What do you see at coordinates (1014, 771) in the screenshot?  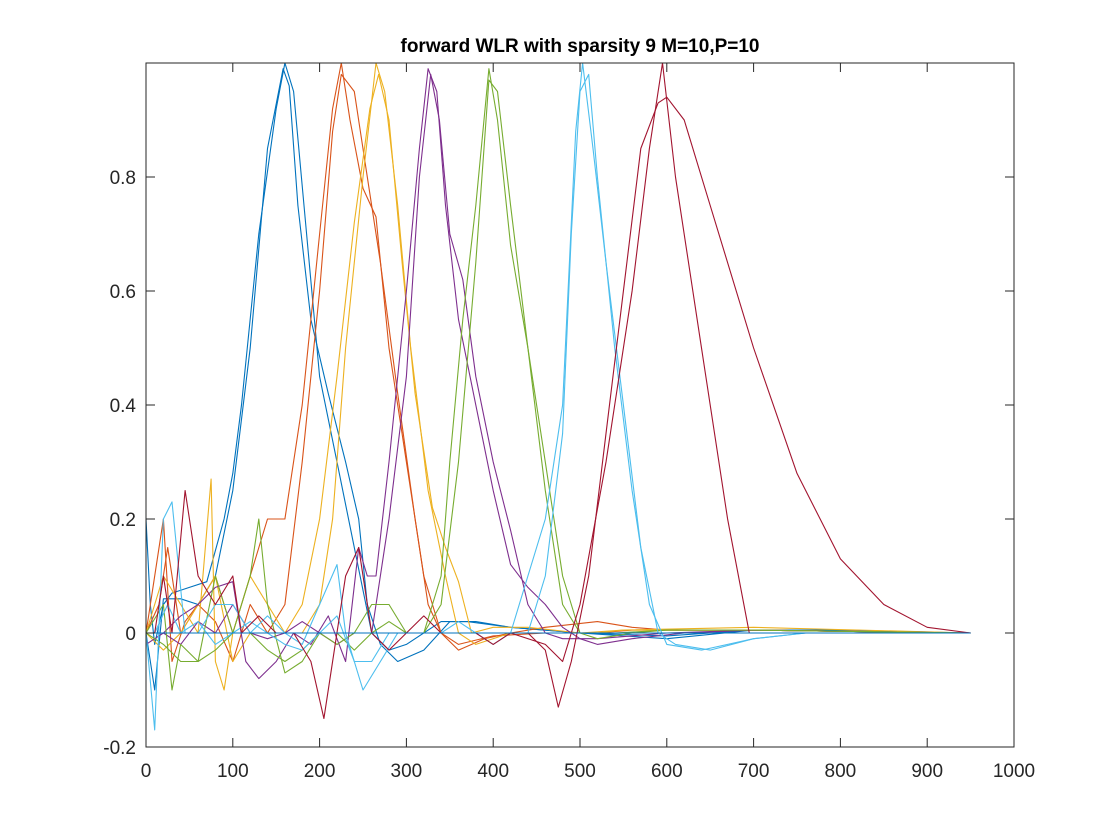 I see `x-tick-label: 1000` at bounding box center [1014, 771].